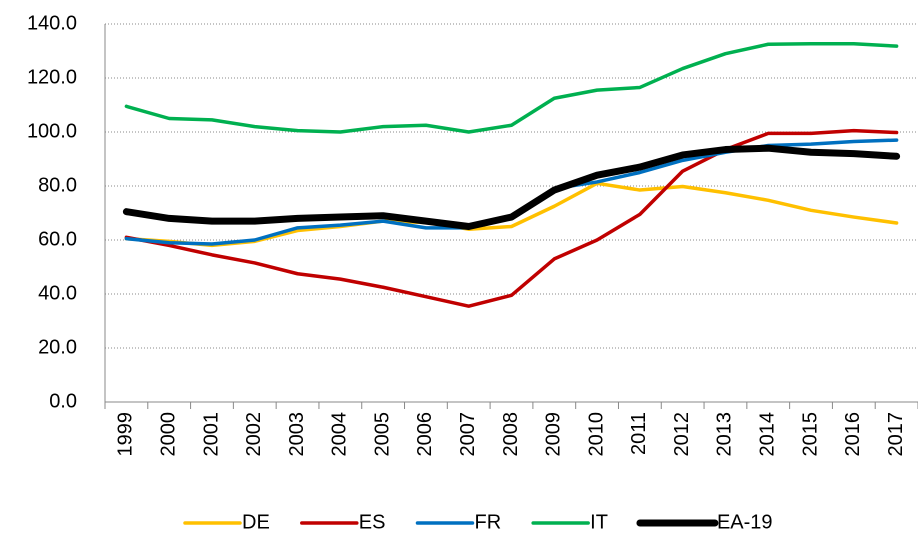 The height and width of the screenshot is (540, 918). What do you see at coordinates (487, 522) in the screenshot?
I see `legend-label: FR` at bounding box center [487, 522].